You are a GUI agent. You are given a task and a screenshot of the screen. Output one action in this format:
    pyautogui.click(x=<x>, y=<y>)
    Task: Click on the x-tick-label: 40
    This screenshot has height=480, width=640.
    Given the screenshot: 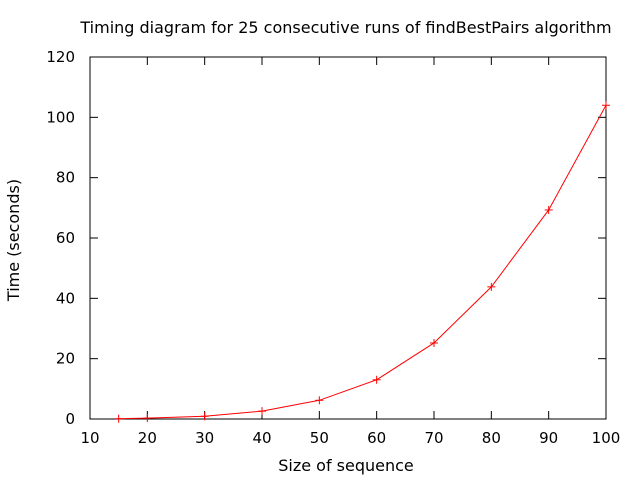 What is the action you would take?
    pyautogui.click(x=261, y=438)
    